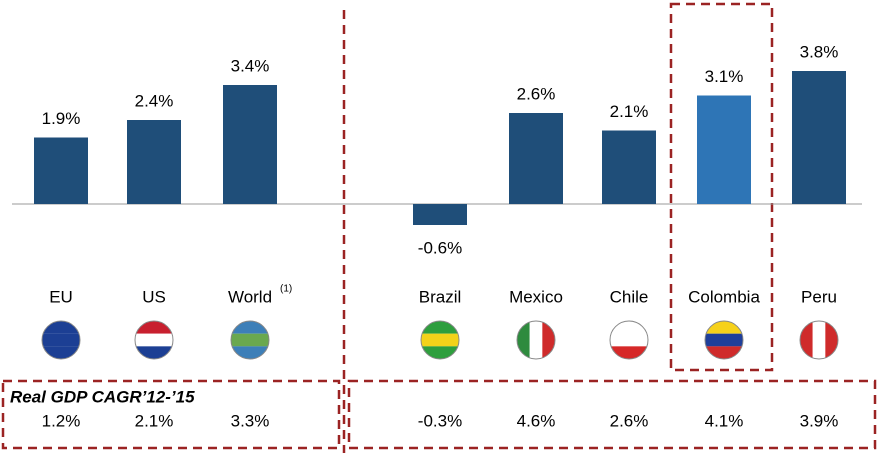 This screenshot has width=879, height=453. Describe the element at coordinates (61, 296) in the screenshot. I see `x-tick-label: EU` at that location.